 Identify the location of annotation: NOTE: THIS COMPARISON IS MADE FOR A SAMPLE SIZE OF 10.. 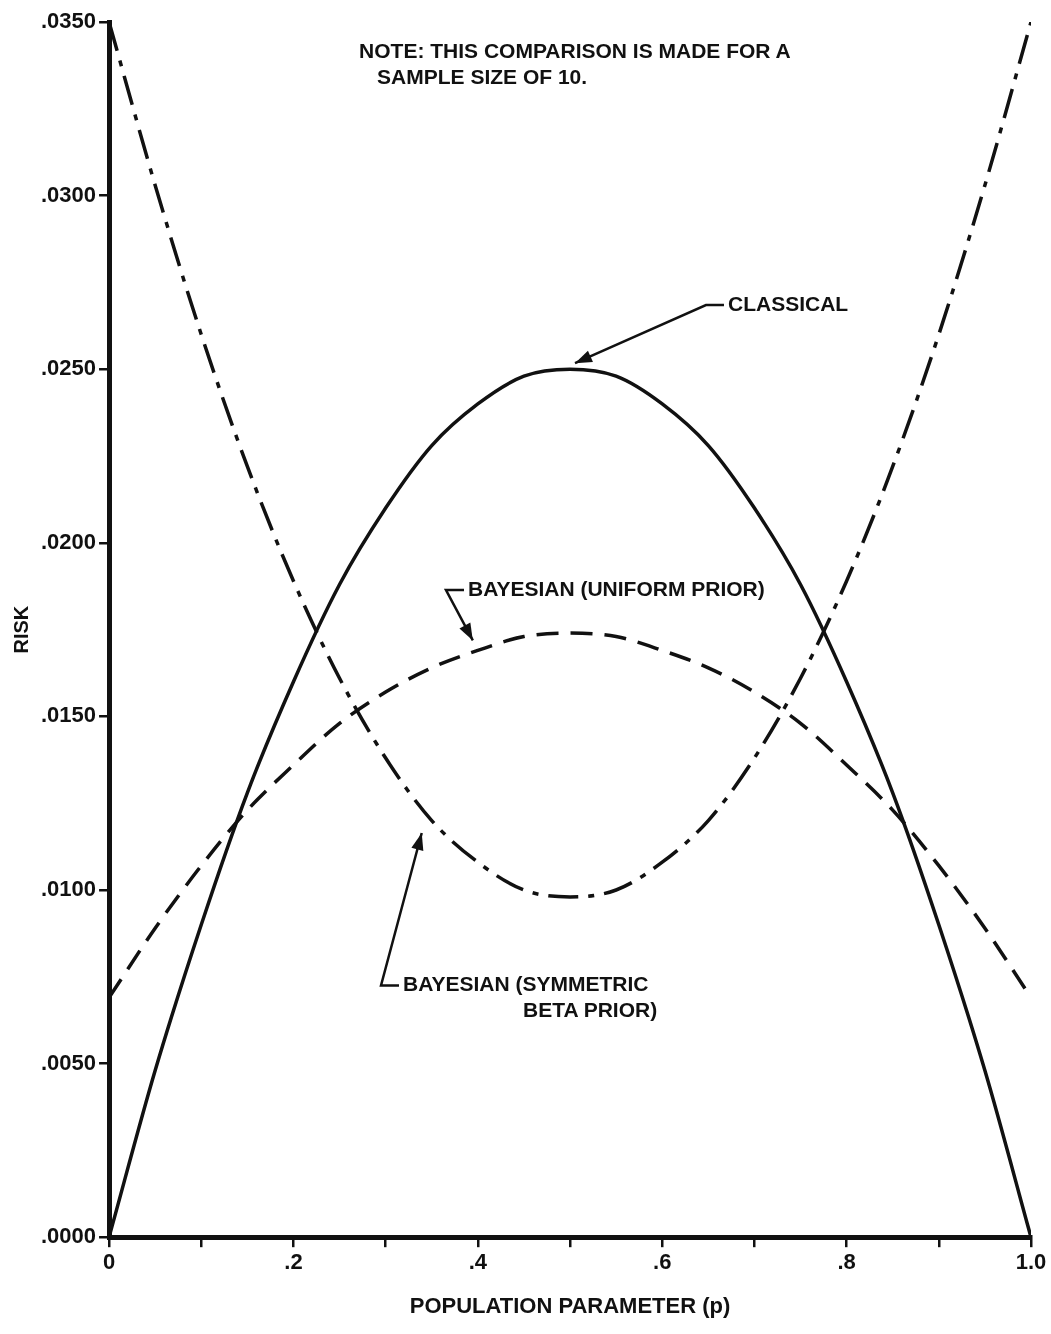
(575, 63).